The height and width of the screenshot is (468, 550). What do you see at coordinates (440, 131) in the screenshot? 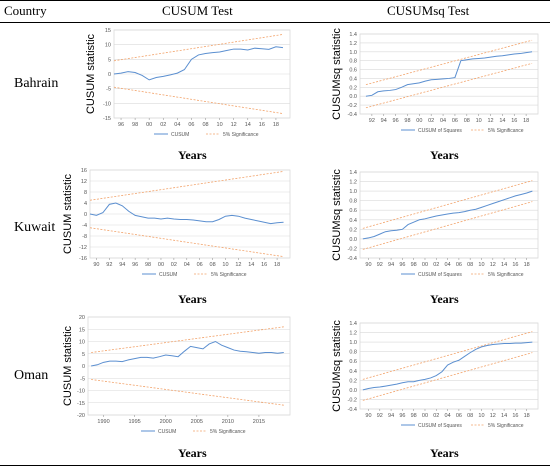
I see `legend-label-cusum: CUSUM of Squares` at bounding box center [440, 131].